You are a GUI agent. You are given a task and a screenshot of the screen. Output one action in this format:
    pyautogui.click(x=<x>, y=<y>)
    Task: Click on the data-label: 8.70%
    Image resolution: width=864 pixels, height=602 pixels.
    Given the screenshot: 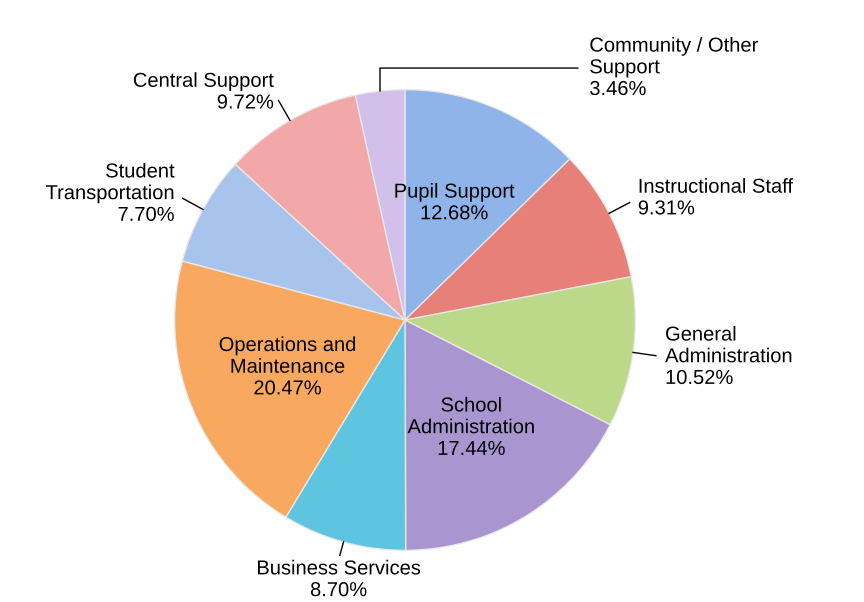 What is the action you would take?
    pyautogui.click(x=338, y=589)
    